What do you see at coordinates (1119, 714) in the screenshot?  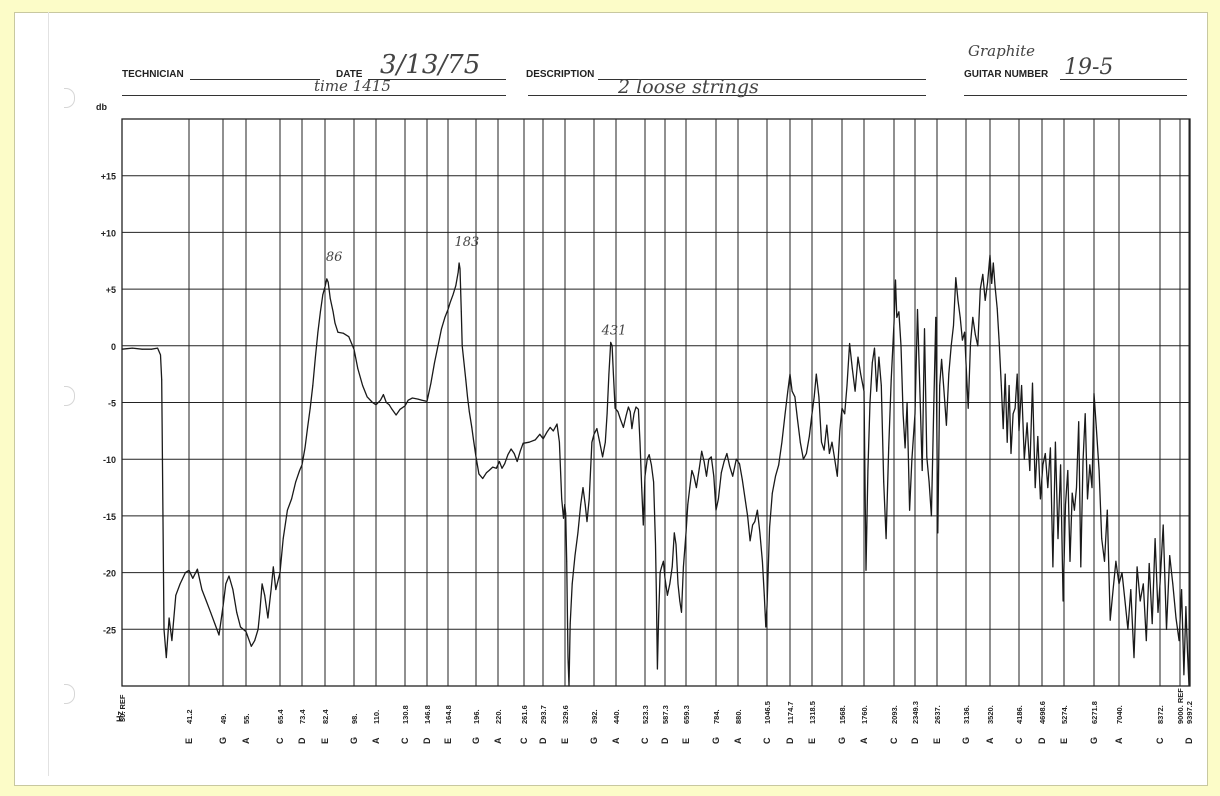 I see `x-tick-label: 7040.` at bounding box center [1119, 714].